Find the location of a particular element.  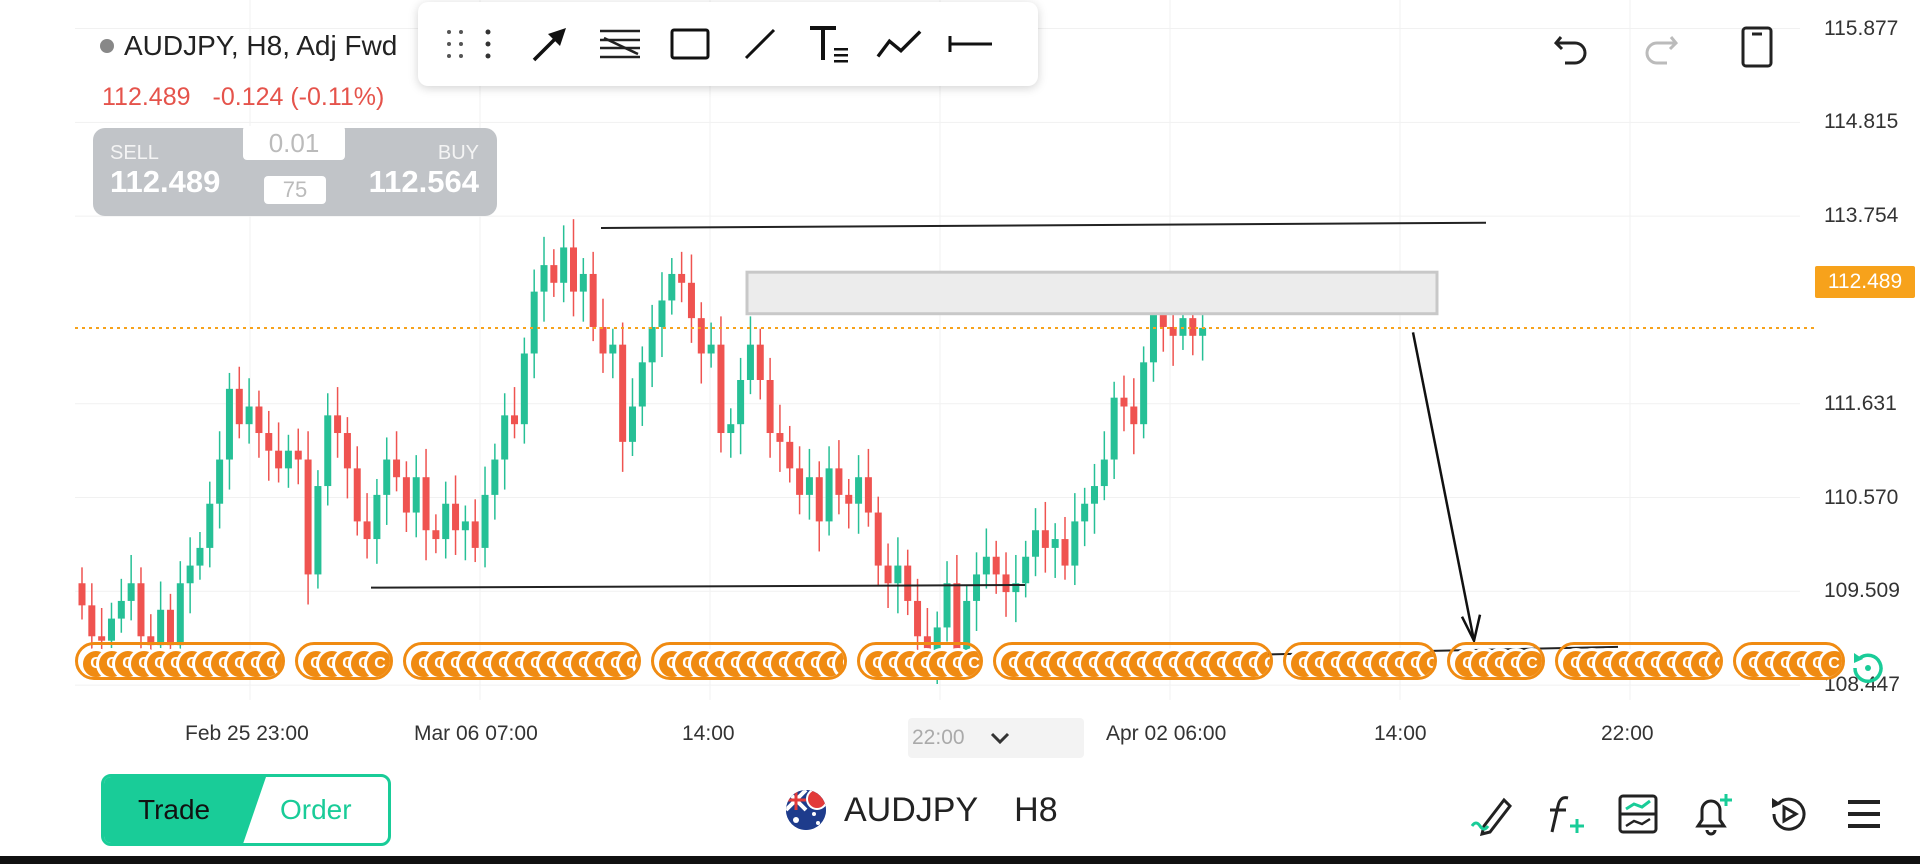

redo-icon is located at coordinates (1661, 47).